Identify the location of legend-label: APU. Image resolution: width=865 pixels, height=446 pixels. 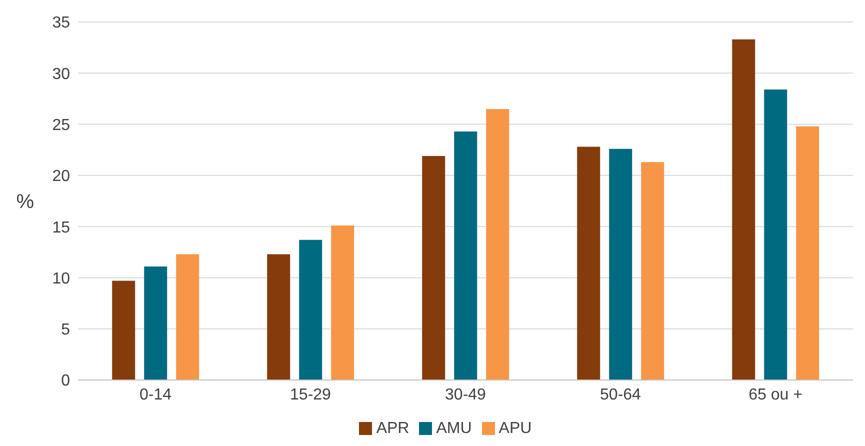
(515, 428).